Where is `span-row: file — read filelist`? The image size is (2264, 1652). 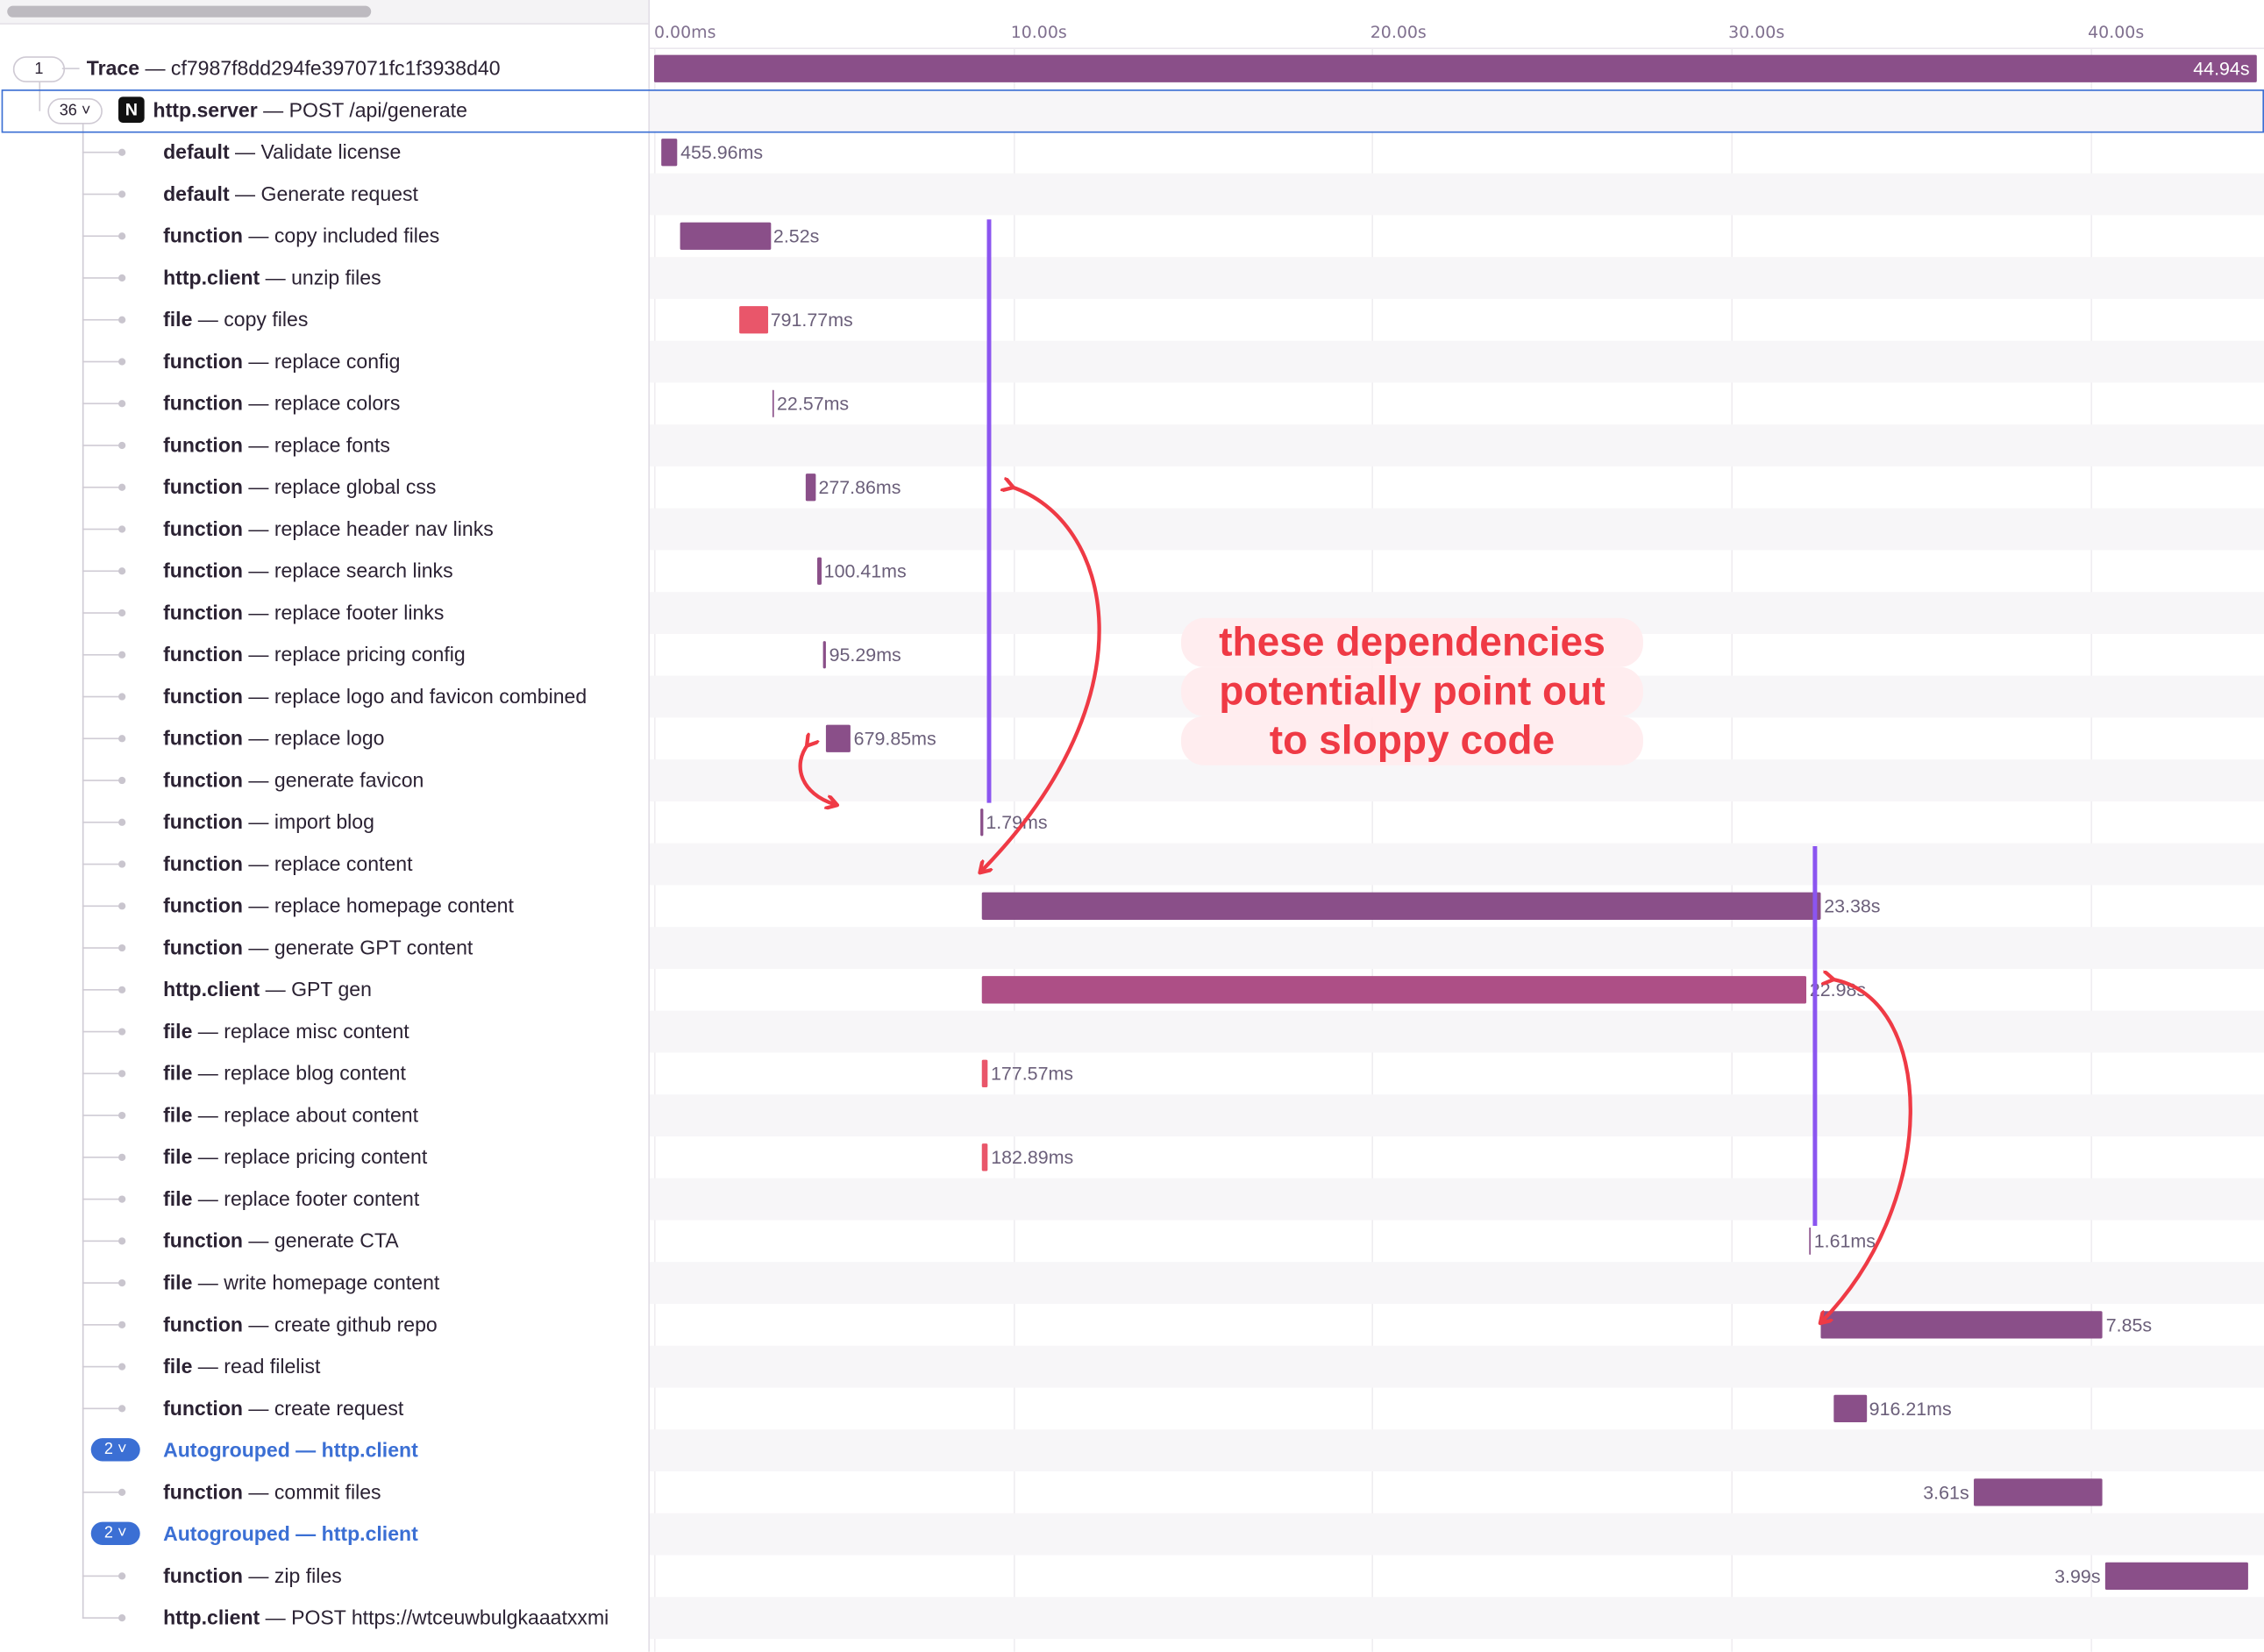
span-row: file — read filelist is located at coordinates (324, 1367).